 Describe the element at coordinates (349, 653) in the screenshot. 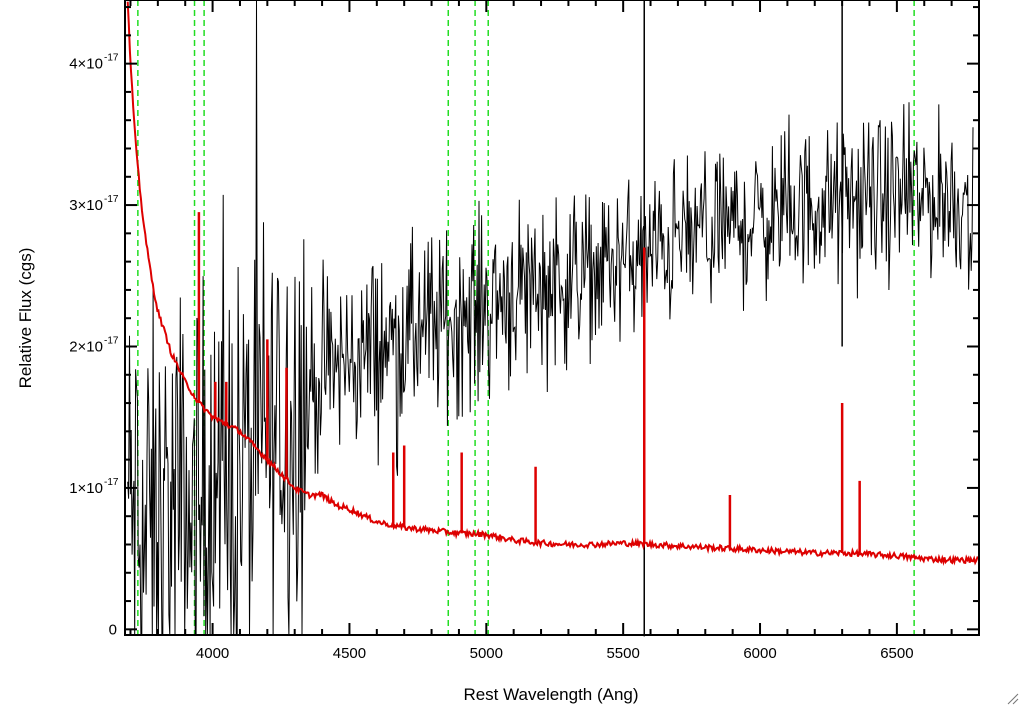

I see `x-tick-label: 4500` at that location.